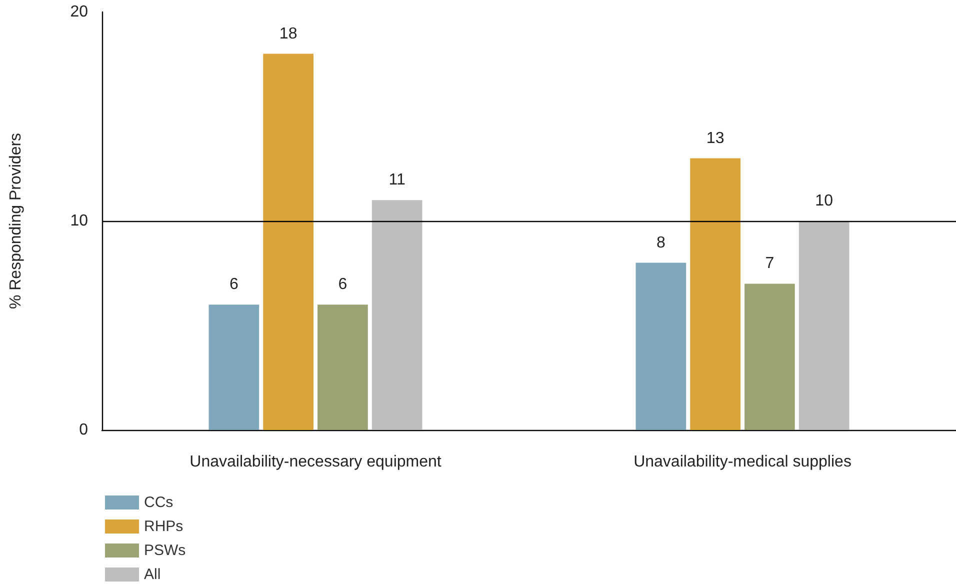  What do you see at coordinates (288, 33) in the screenshot?
I see `data-label: 18` at bounding box center [288, 33].